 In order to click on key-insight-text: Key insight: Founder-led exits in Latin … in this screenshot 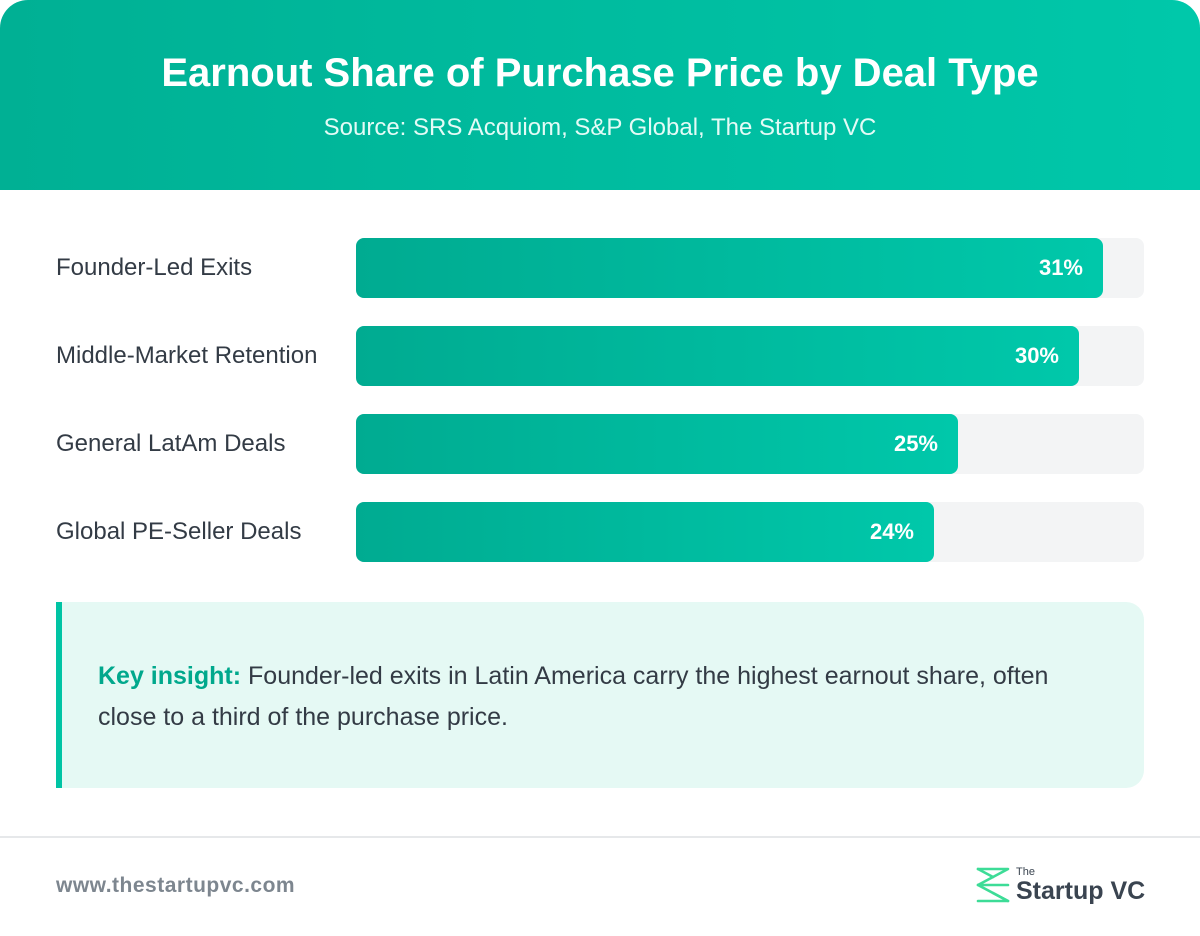, I will do `click(603, 697)`.